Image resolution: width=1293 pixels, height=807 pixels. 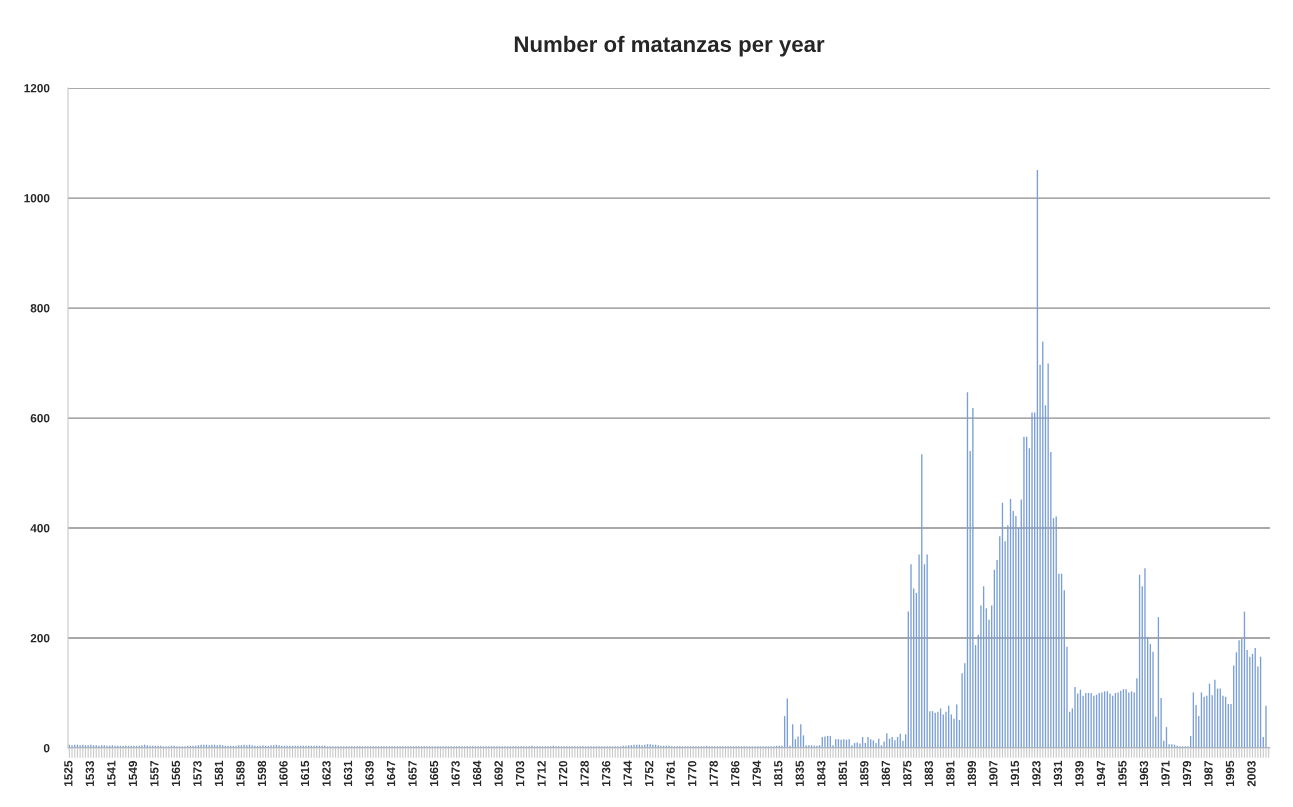 What do you see at coordinates (1144, 773) in the screenshot?
I see `x-tick-label: 1963` at bounding box center [1144, 773].